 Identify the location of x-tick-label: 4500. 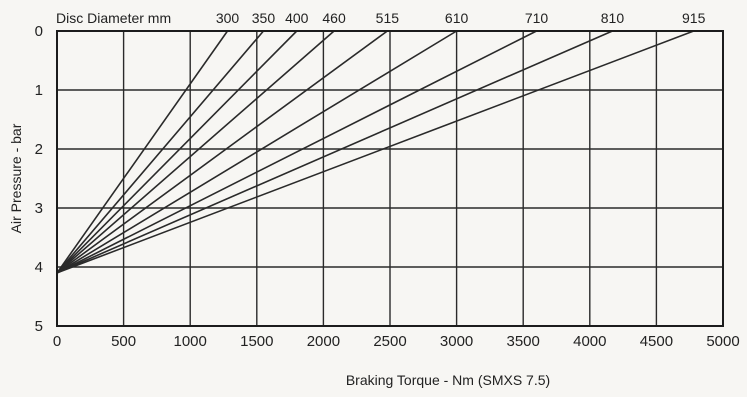
(656, 341).